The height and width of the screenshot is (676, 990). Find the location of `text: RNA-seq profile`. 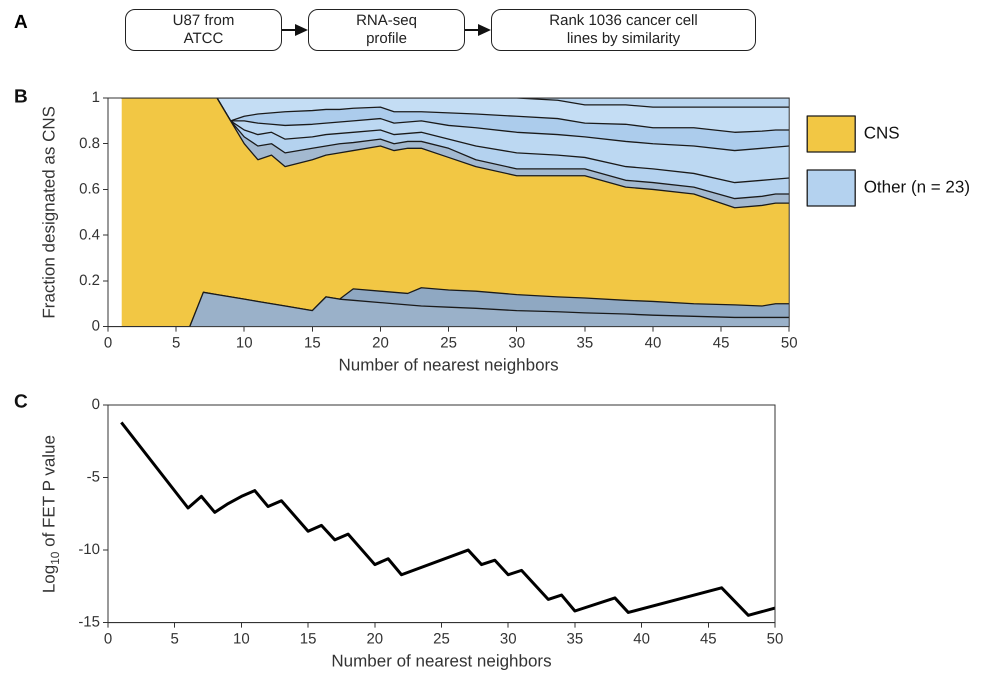

text: RNA-seq profile is located at coordinates (386, 30).